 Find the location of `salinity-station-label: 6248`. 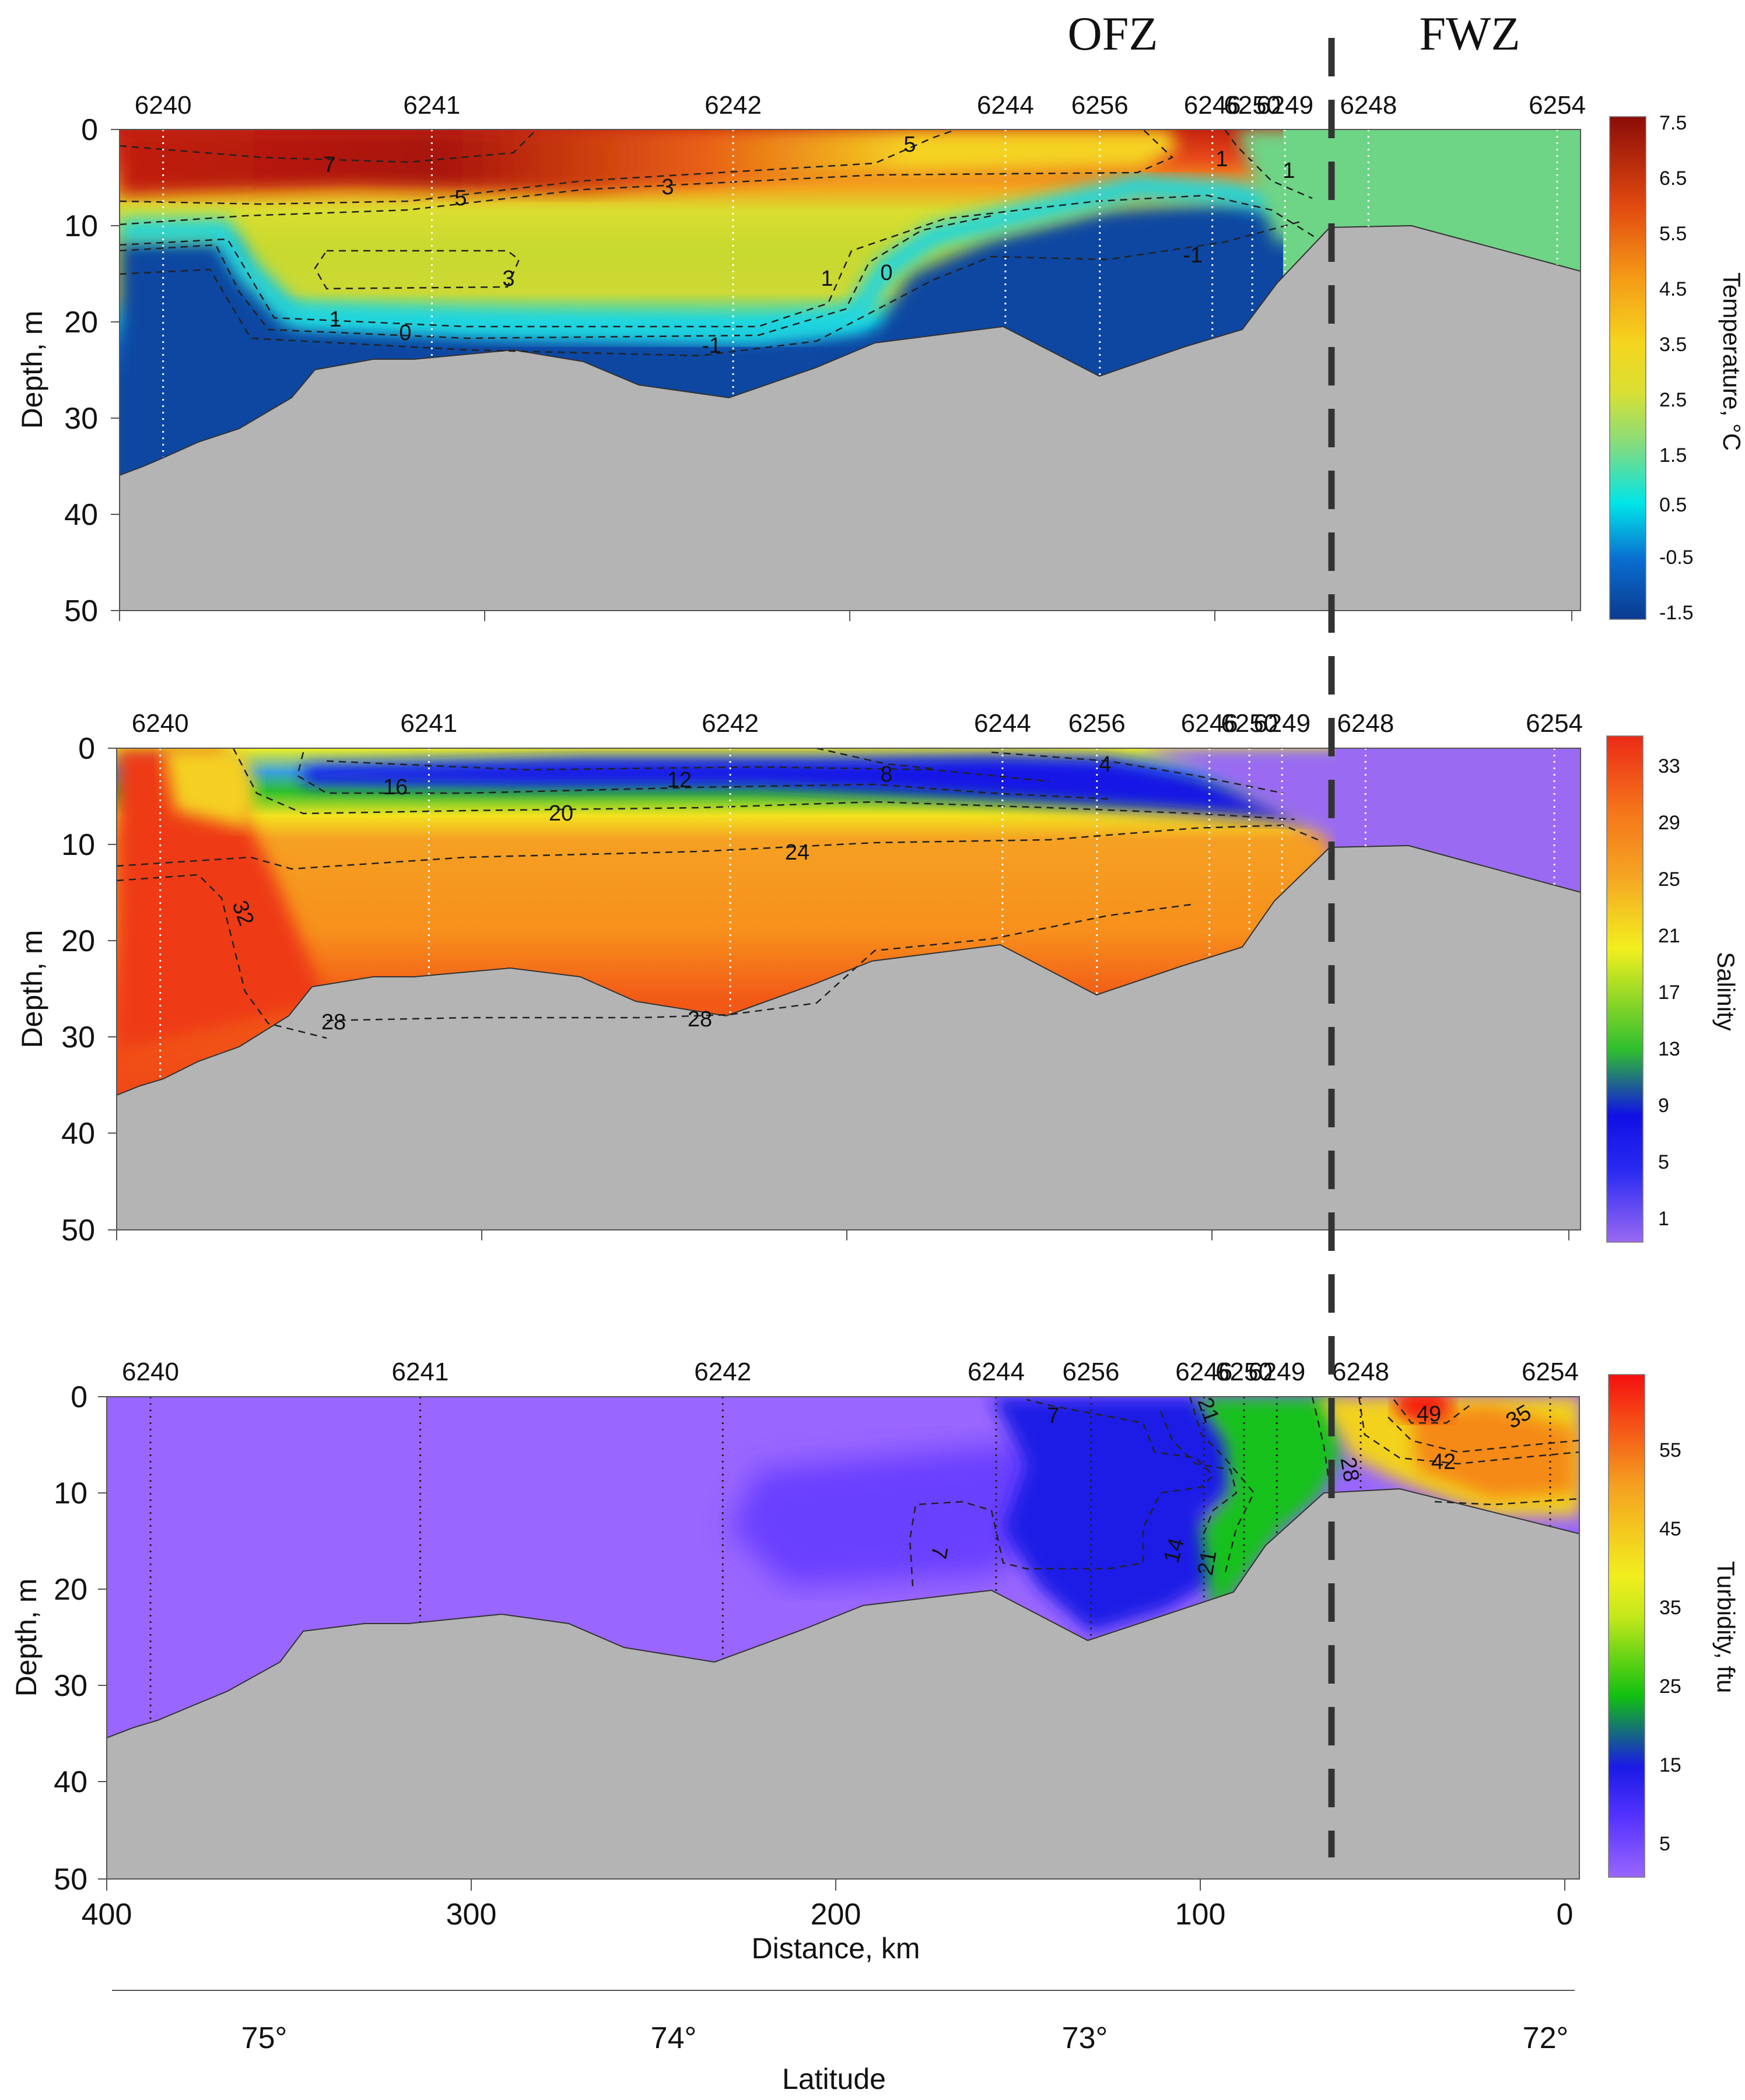

salinity-station-label: 6248 is located at coordinates (1365, 723).